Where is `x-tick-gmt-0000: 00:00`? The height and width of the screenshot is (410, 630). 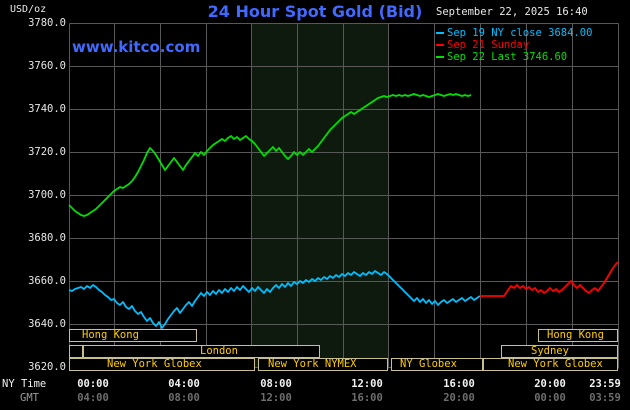 x-tick-gmt-0000: 00:00 is located at coordinates (550, 398).